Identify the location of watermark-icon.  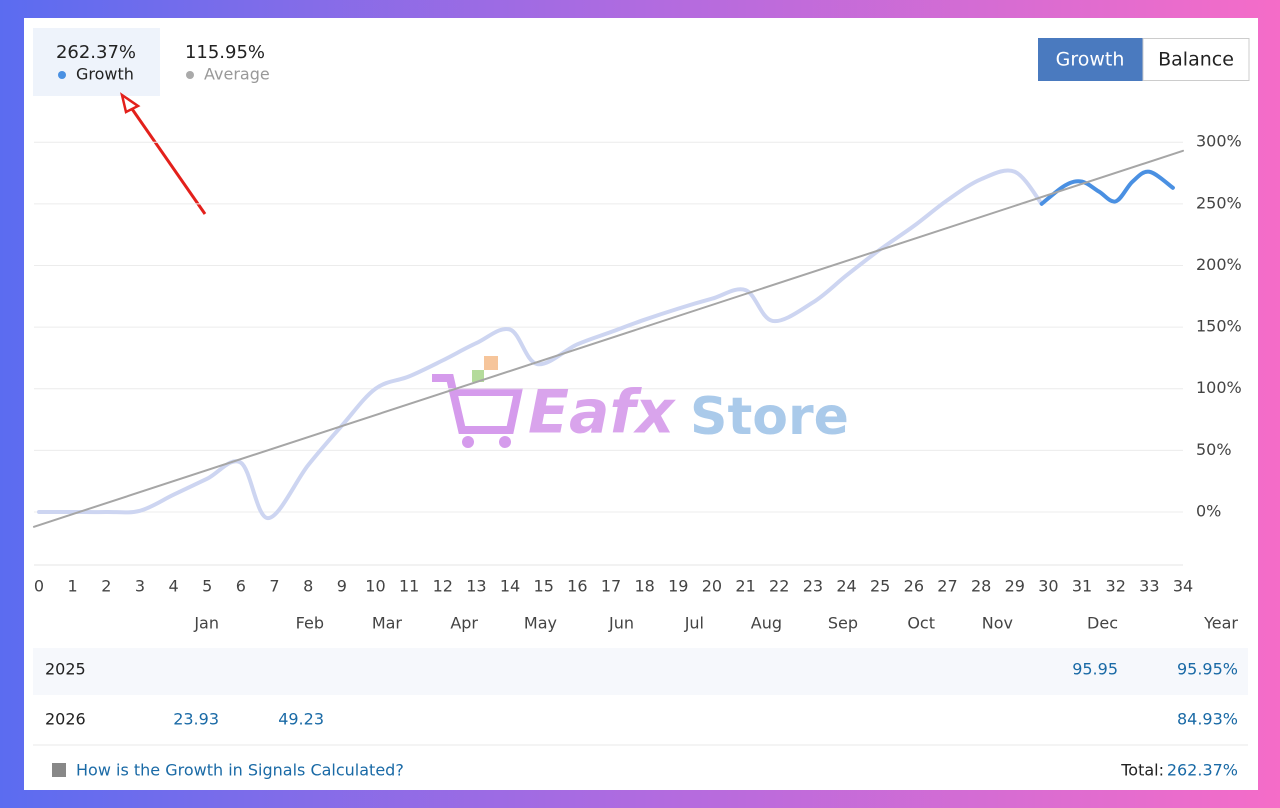
(477, 402).